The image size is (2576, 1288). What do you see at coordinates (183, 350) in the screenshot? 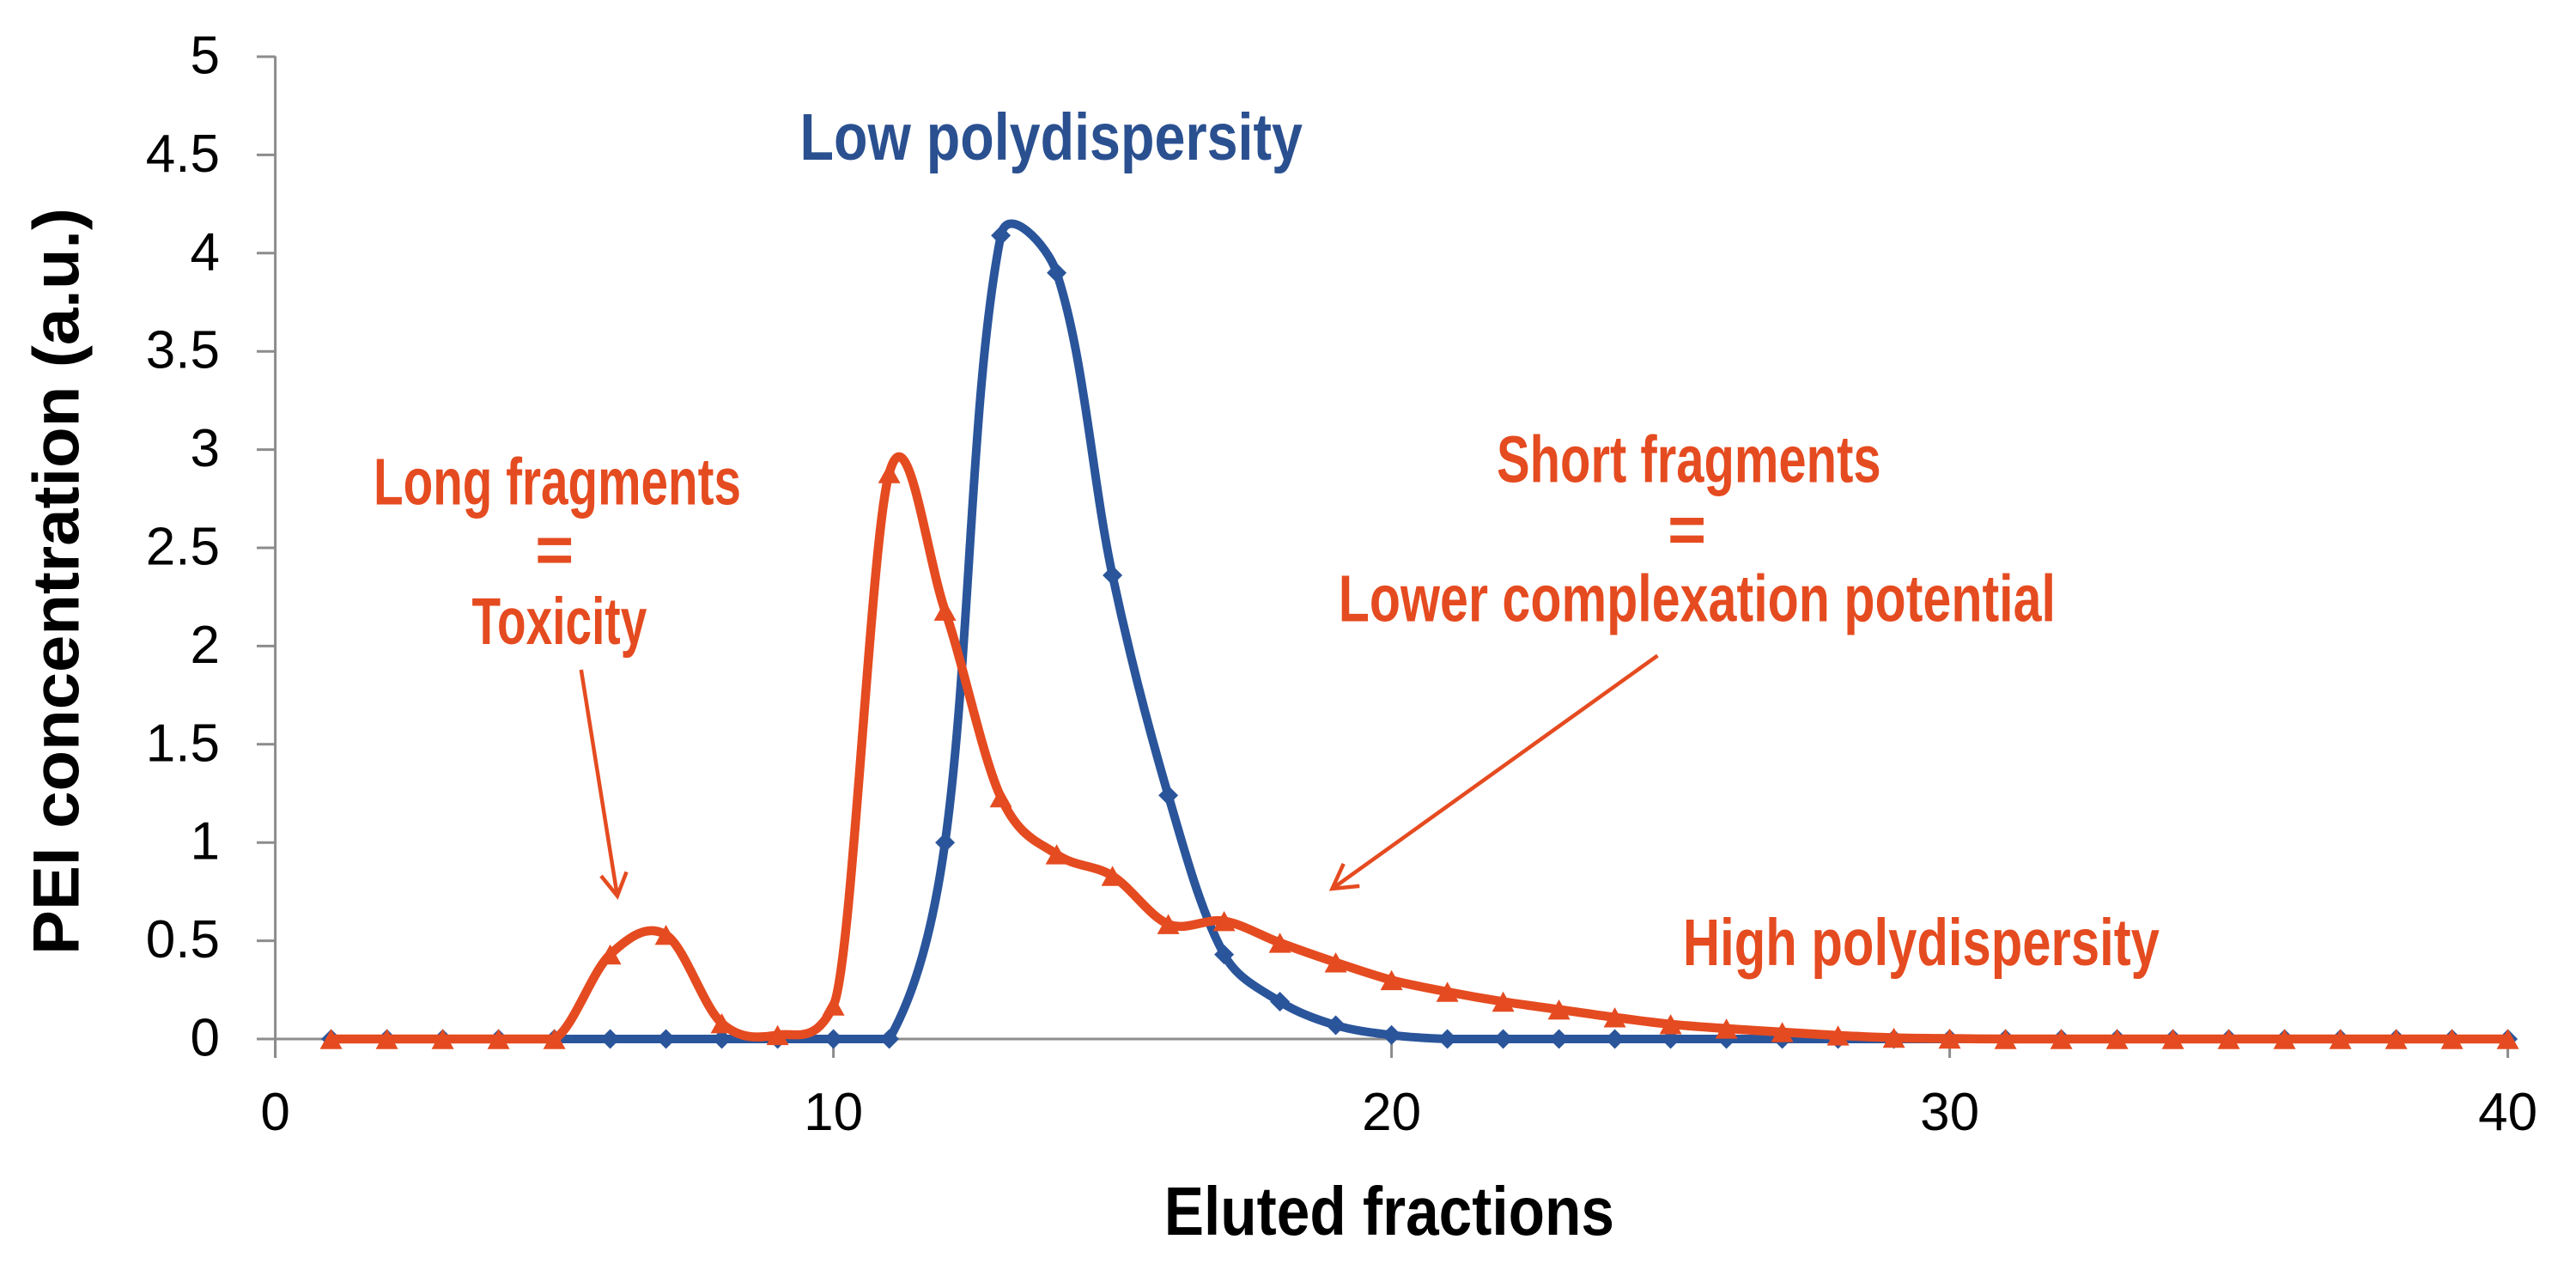
I see `svg-text: 3.5` at bounding box center [183, 350].